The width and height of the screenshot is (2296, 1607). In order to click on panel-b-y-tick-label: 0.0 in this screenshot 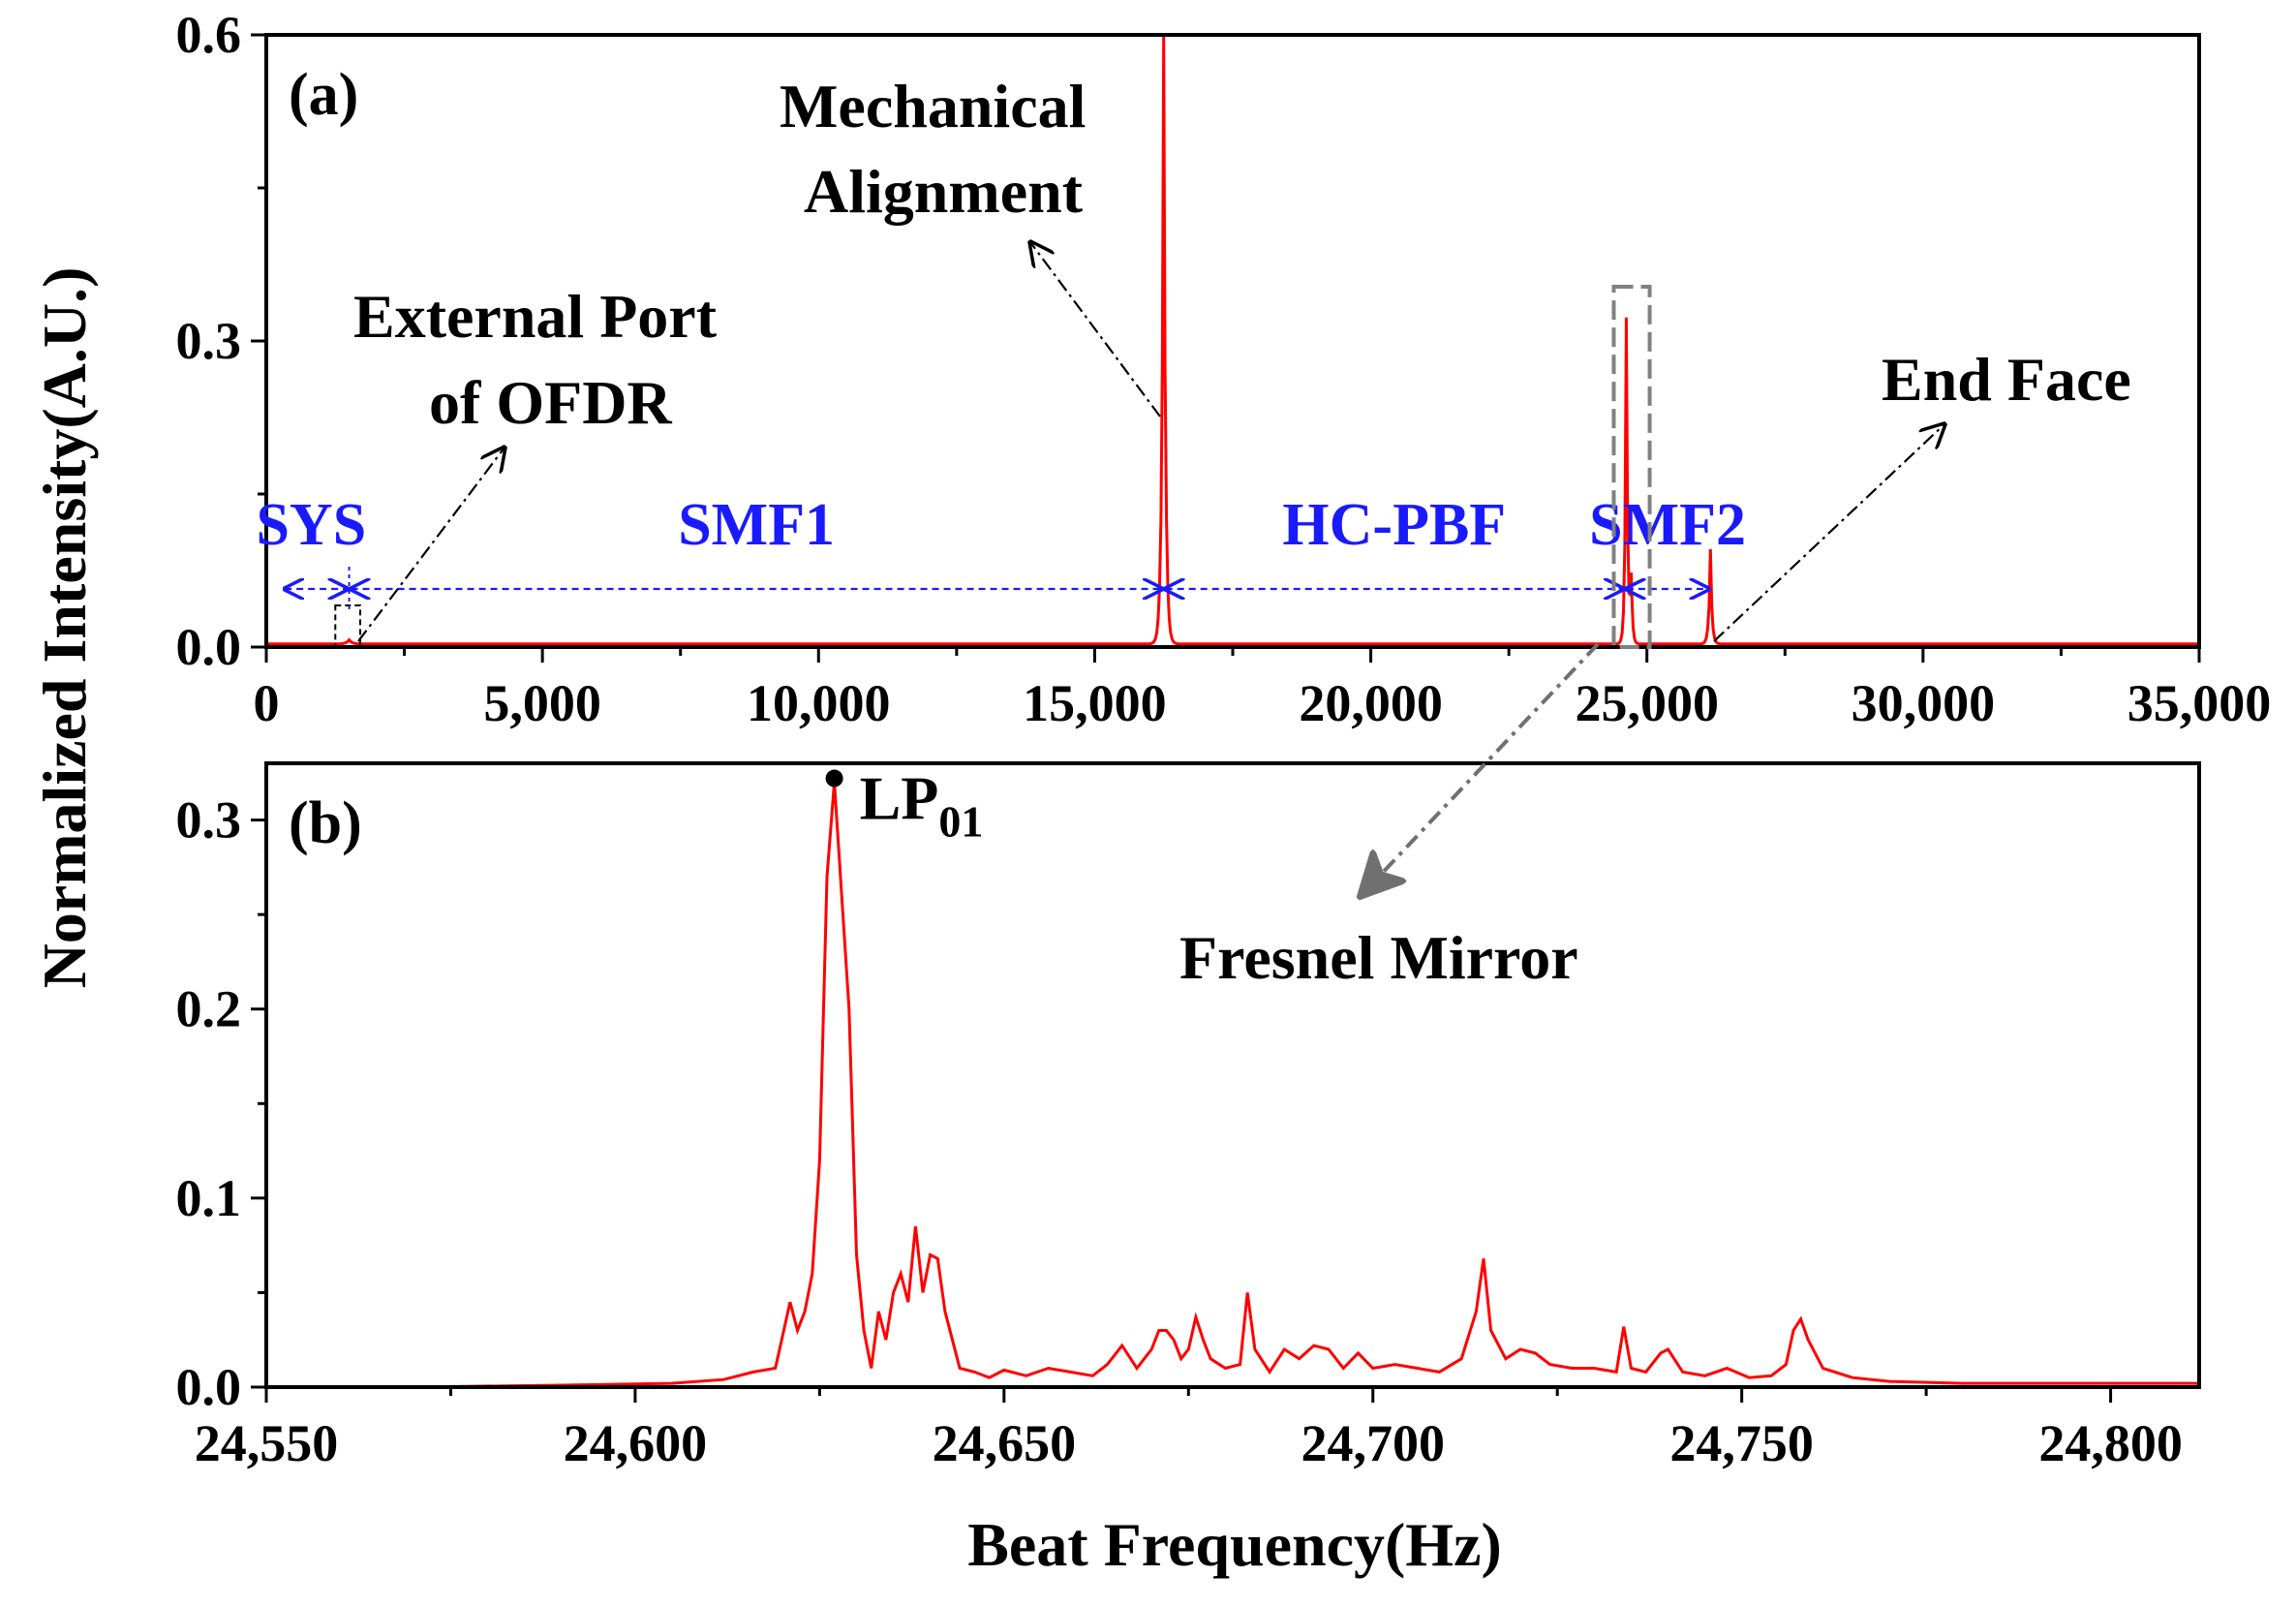, I will do `click(209, 1387)`.